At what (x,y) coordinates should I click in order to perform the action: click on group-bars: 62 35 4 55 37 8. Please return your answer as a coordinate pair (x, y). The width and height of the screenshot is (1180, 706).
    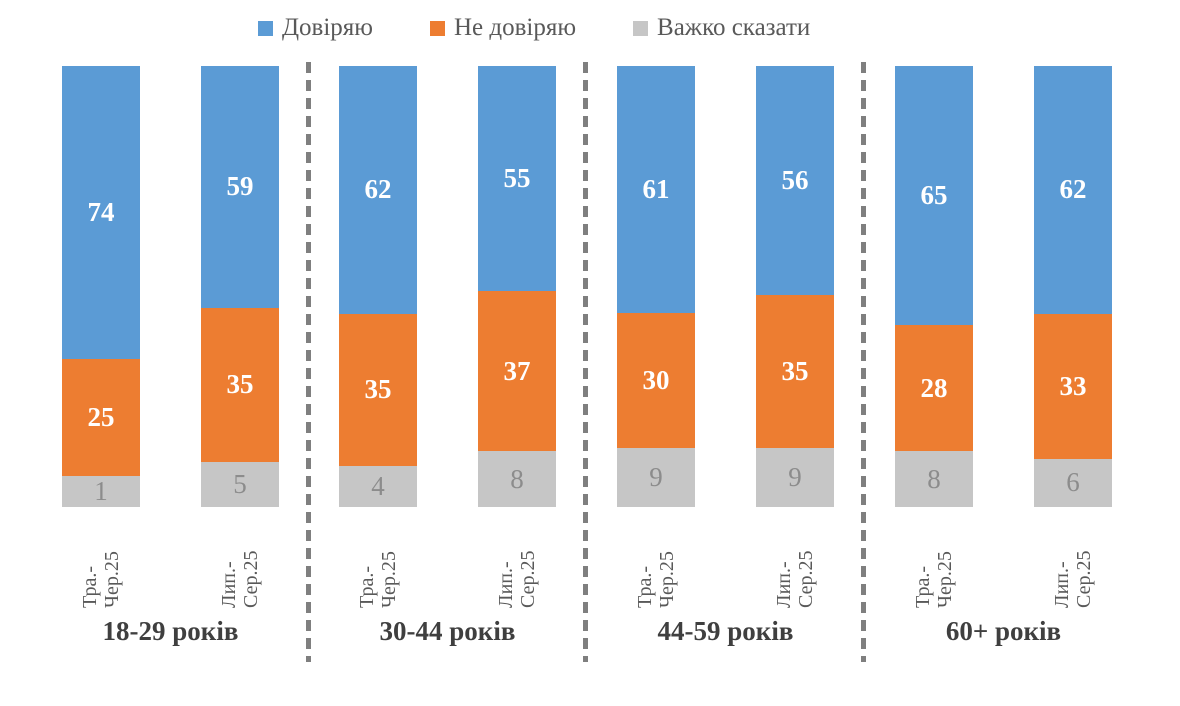
    Looking at the image, I should click on (447, 286).